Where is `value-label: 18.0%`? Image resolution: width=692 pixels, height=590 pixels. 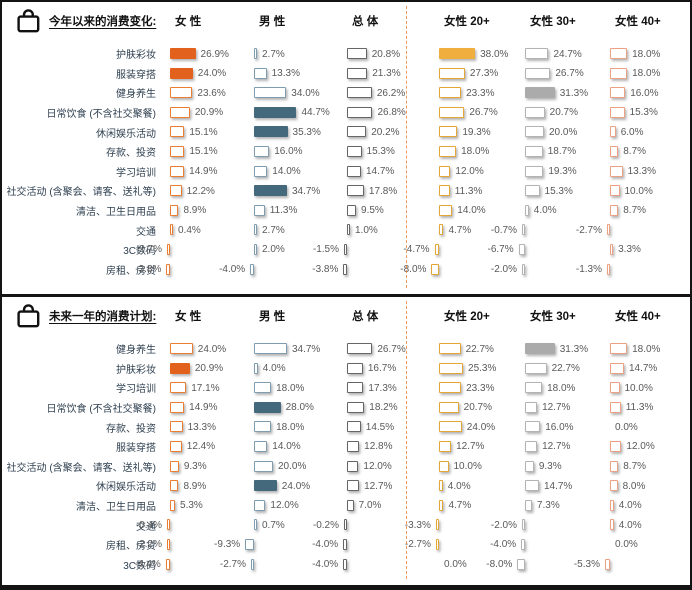 value-label: 18.0% is located at coordinates (646, 349).